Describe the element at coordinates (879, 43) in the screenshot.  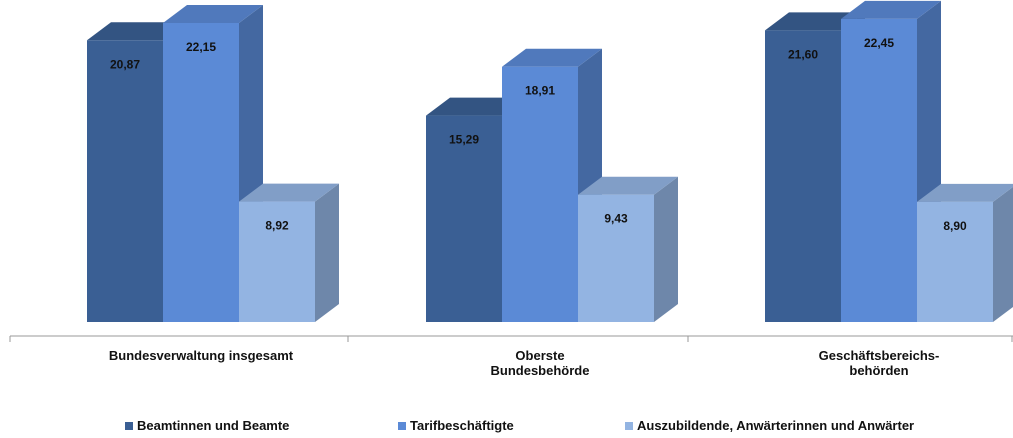
I see `data-label: 22,45` at that location.